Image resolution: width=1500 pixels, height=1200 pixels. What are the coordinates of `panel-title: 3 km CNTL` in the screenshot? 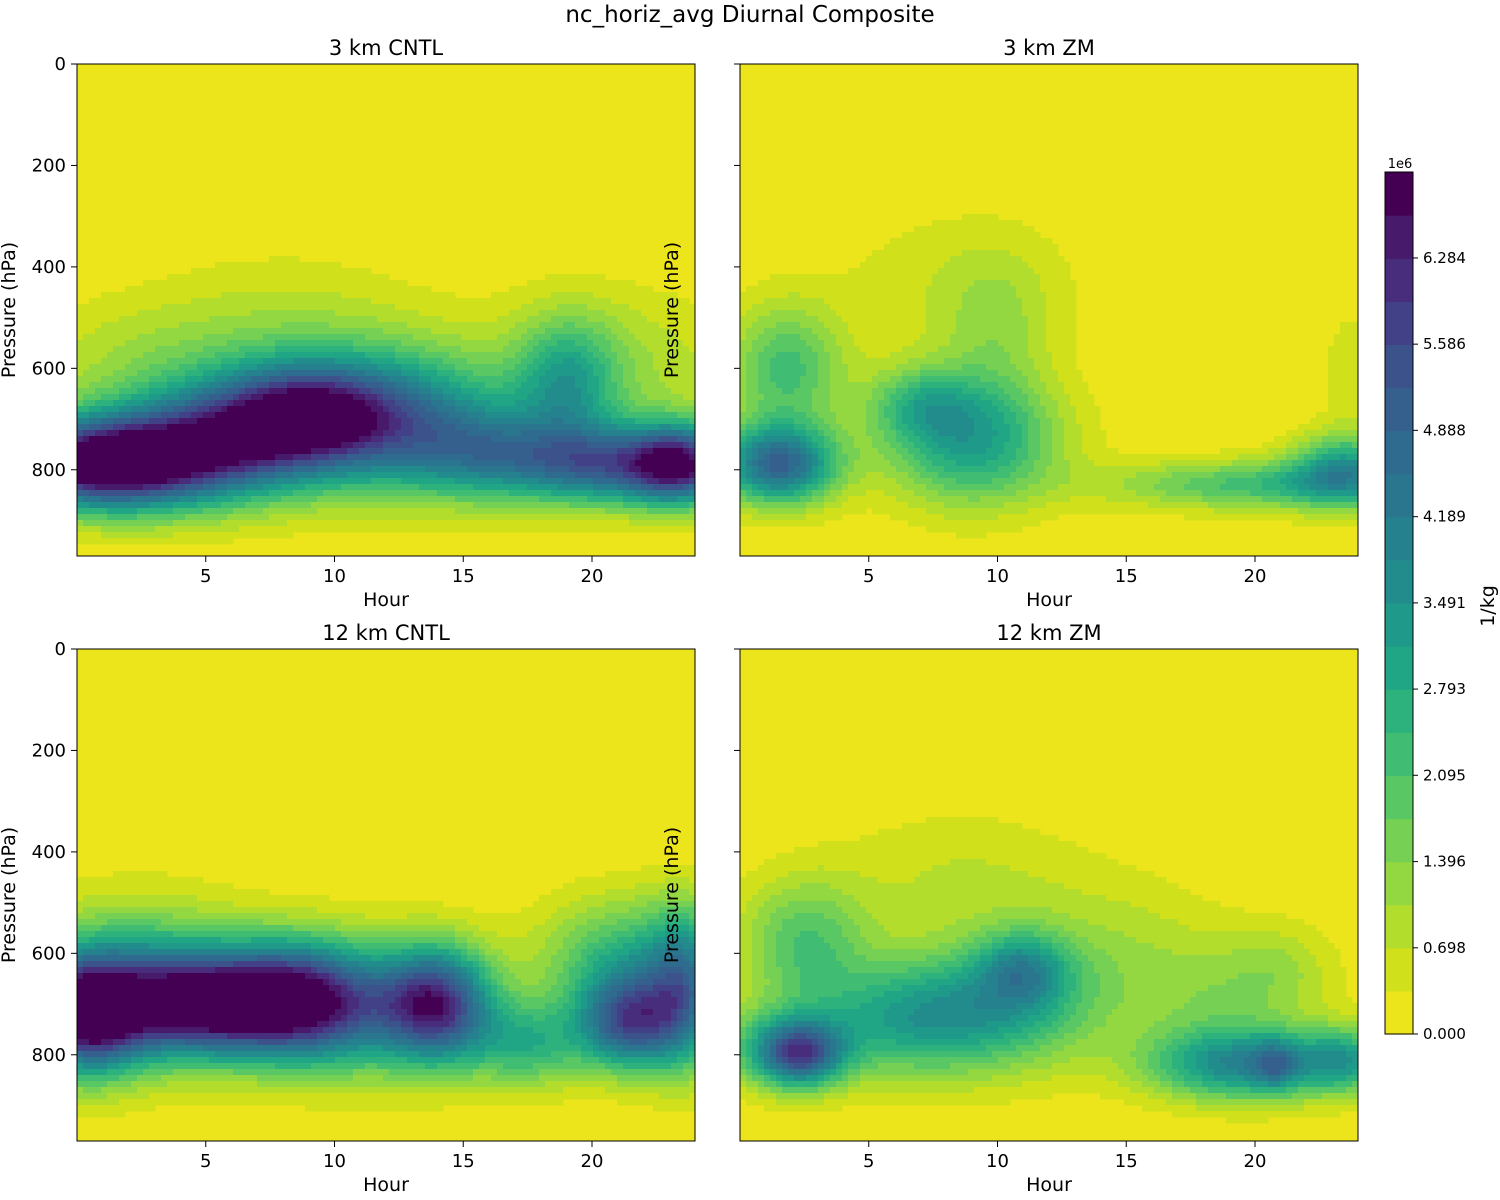 It's located at (386, 48).